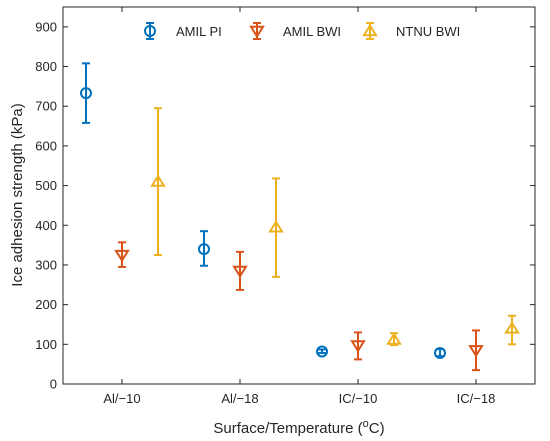 The image size is (550, 441). What do you see at coordinates (46, 66) in the screenshot?
I see `y-tick-label: 800` at bounding box center [46, 66].